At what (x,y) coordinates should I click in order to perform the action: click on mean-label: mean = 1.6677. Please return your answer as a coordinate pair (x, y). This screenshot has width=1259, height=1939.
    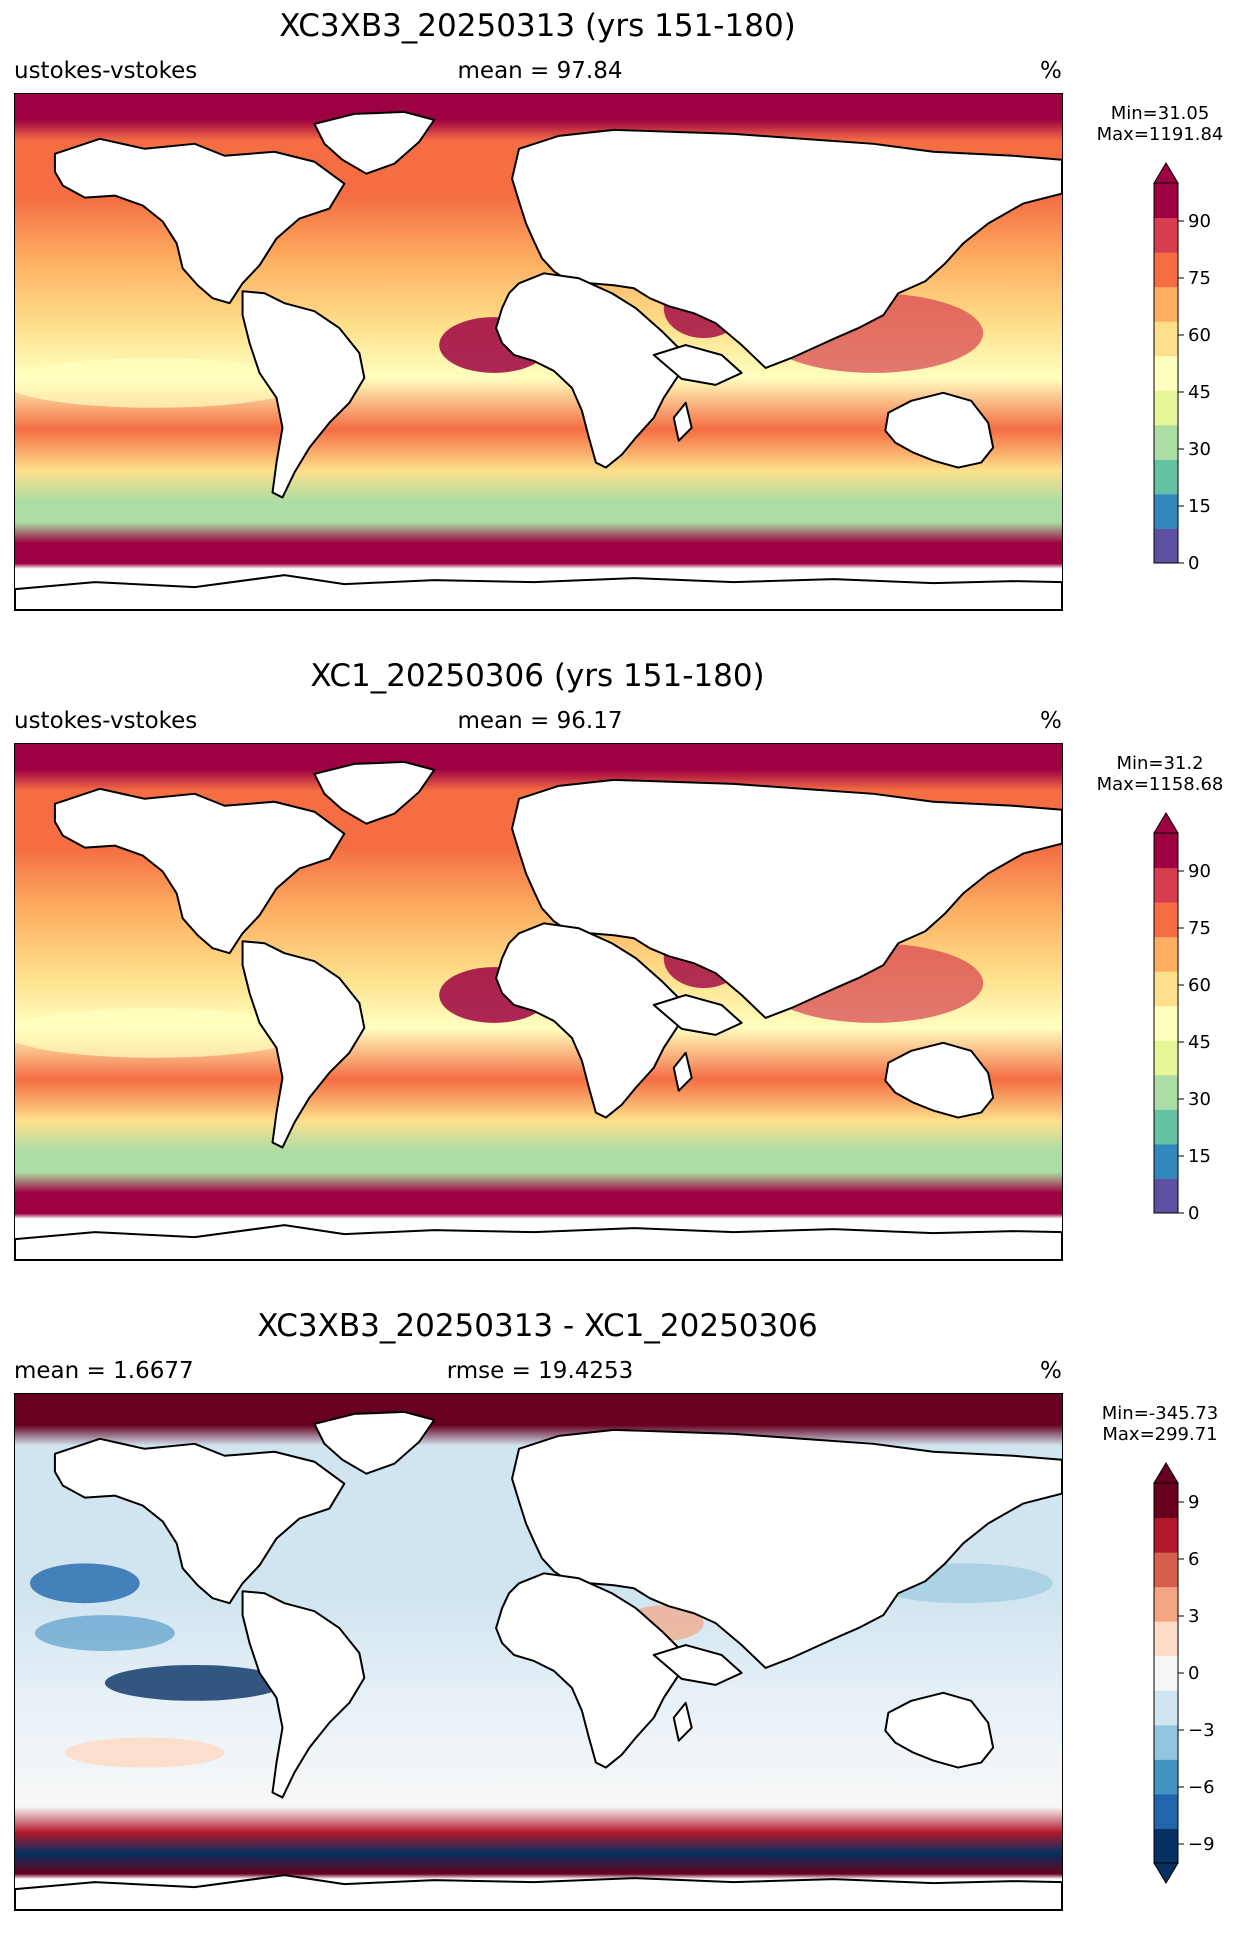
    Looking at the image, I should click on (104, 1371).